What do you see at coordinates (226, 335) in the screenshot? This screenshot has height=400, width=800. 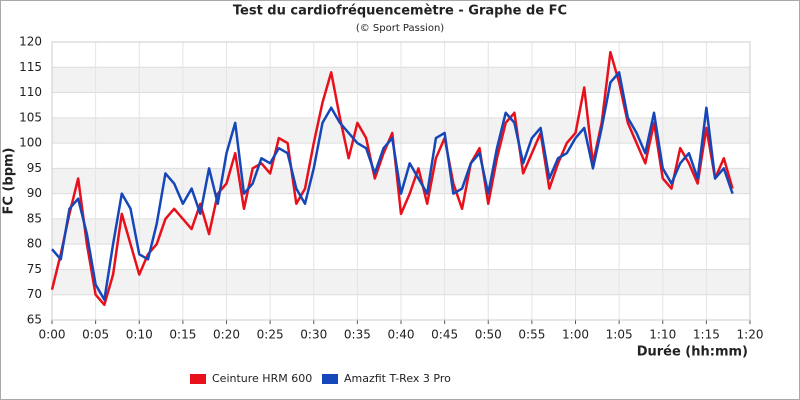 I see `x-tick-label: 0:20` at bounding box center [226, 335].